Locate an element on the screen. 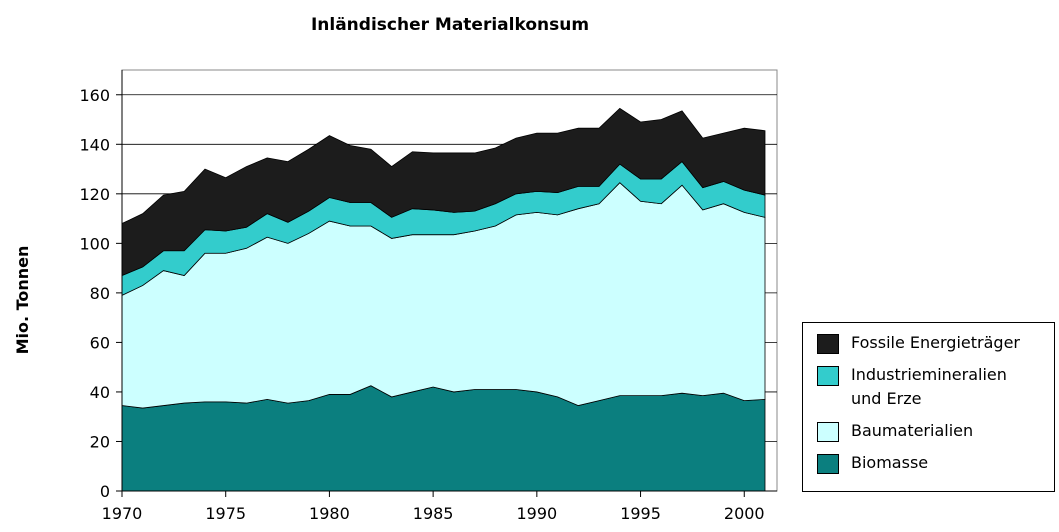 Image resolution: width=1059 pixels, height=532 pixels. x-tick-label: 1985 is located at coordinates (433, 513).